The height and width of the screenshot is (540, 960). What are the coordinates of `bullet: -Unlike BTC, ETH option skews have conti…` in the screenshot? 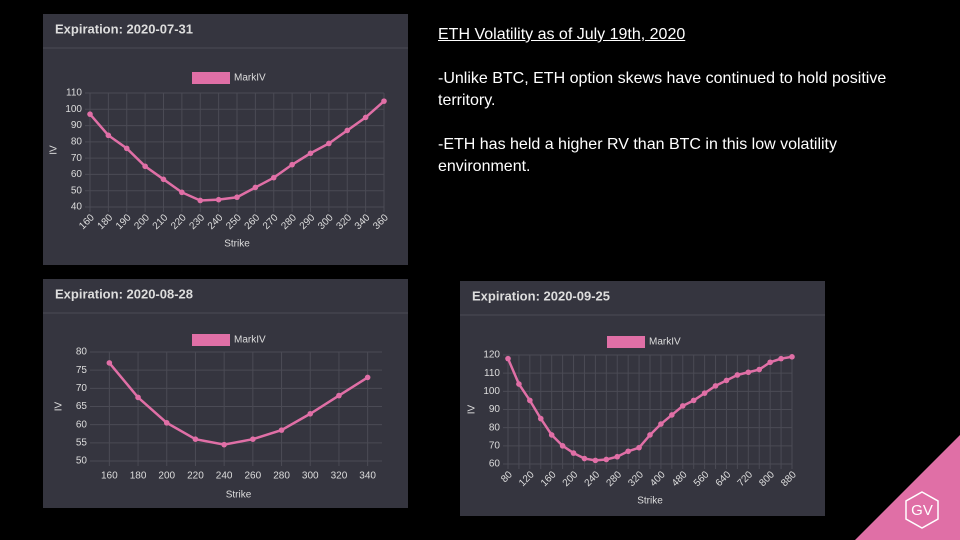 It's located at (662, 89).